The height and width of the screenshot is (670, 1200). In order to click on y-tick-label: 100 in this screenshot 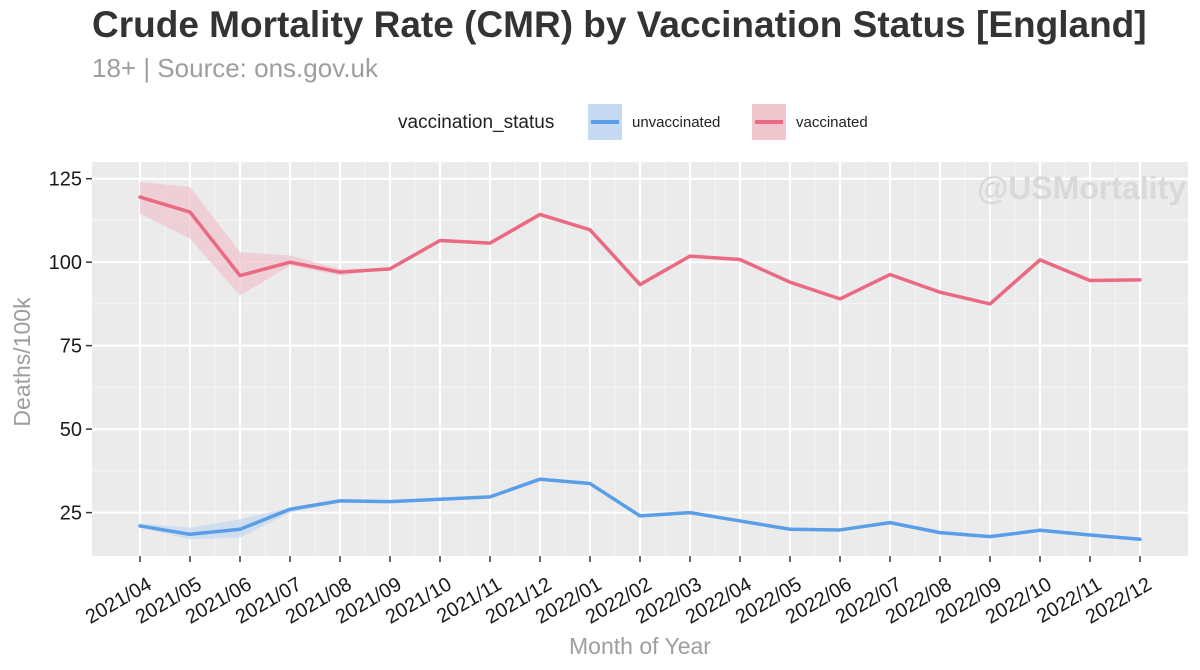, I will do `click(65, 263)`.